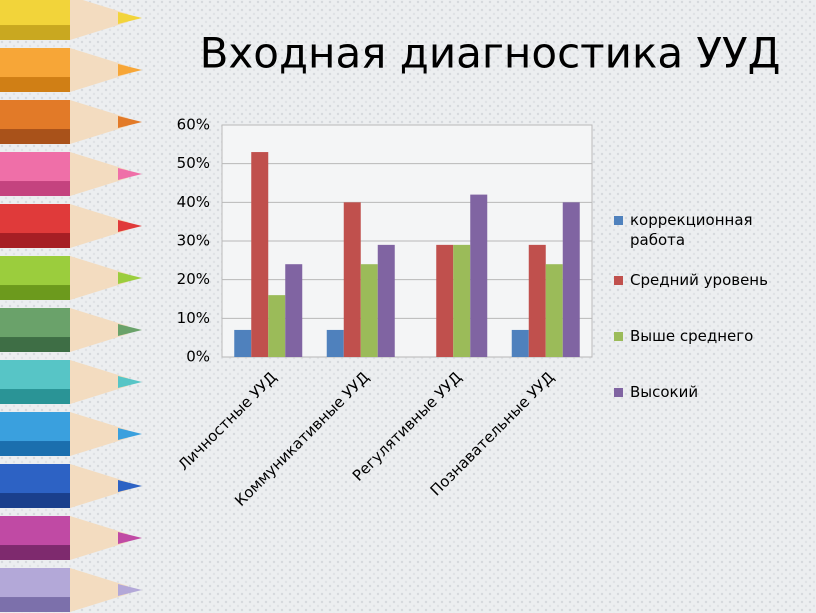 The width and height of the screenshot is (816, 613). What do you see at coordinates (664, 392) in the screenshot?
I see `legend-label: Высокий` at bounding box center [664, 392].